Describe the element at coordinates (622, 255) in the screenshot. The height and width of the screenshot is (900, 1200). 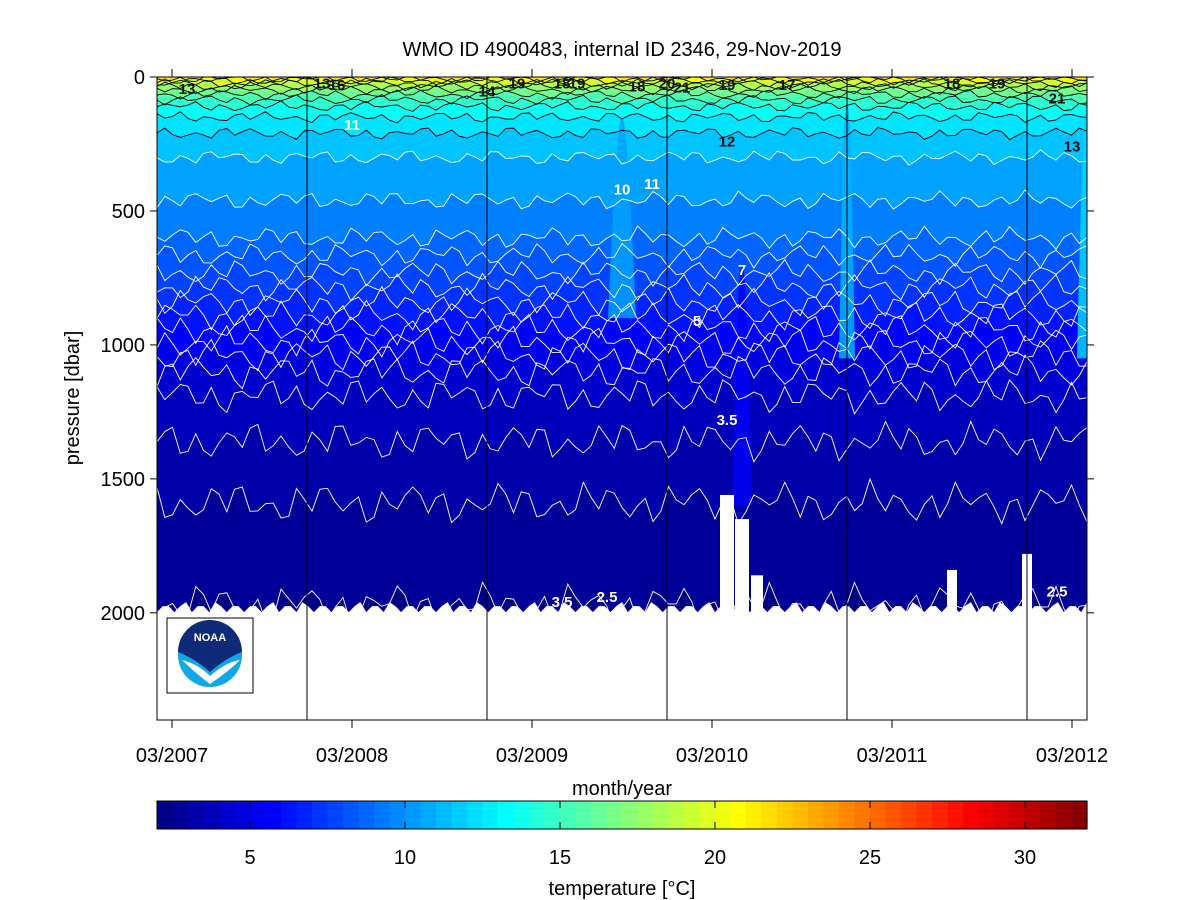
I see `isotherm-8.5` at that location.